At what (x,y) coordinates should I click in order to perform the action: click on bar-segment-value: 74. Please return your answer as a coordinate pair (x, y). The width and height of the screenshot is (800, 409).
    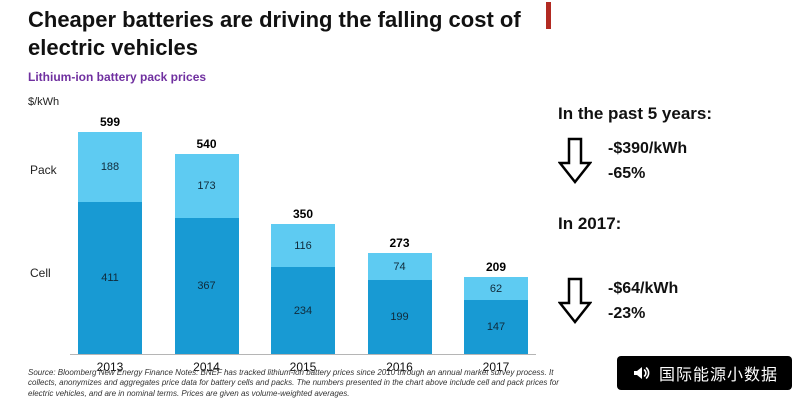
    Looking at the image, I should click on (399, 266).